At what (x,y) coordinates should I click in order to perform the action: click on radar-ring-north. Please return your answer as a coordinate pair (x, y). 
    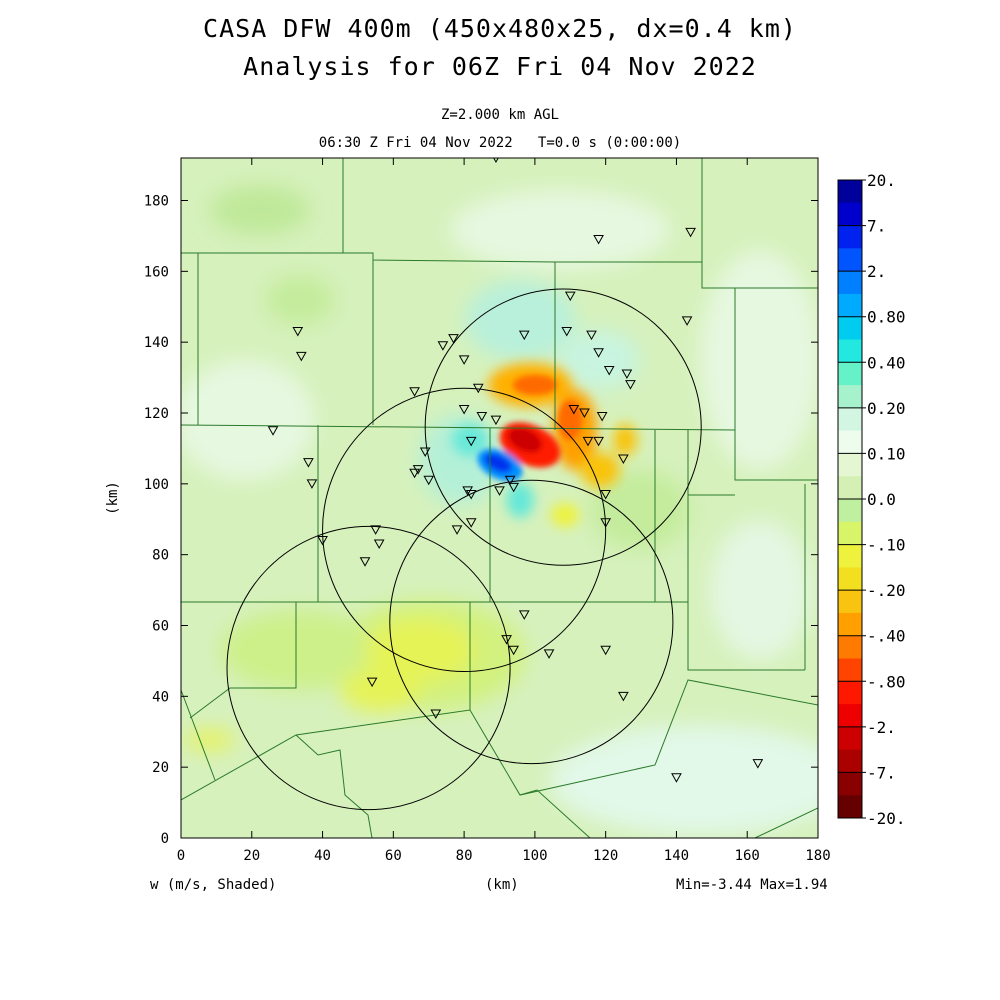
    Looking at the image, I should click on (563, 427).